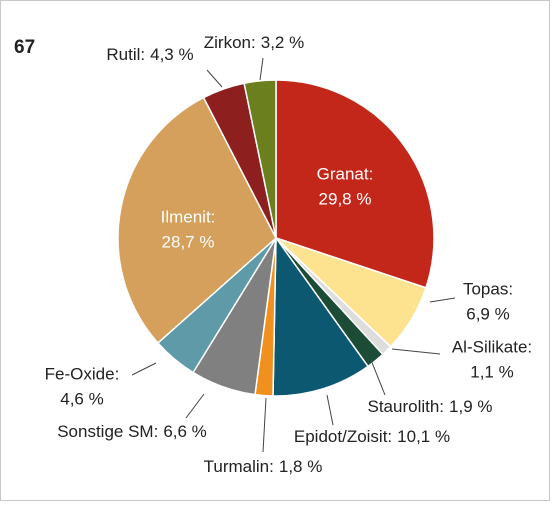 This screenshot has height=507, width=557. I want to click on slice-label: Al-Silikate:, so click(492, 346).